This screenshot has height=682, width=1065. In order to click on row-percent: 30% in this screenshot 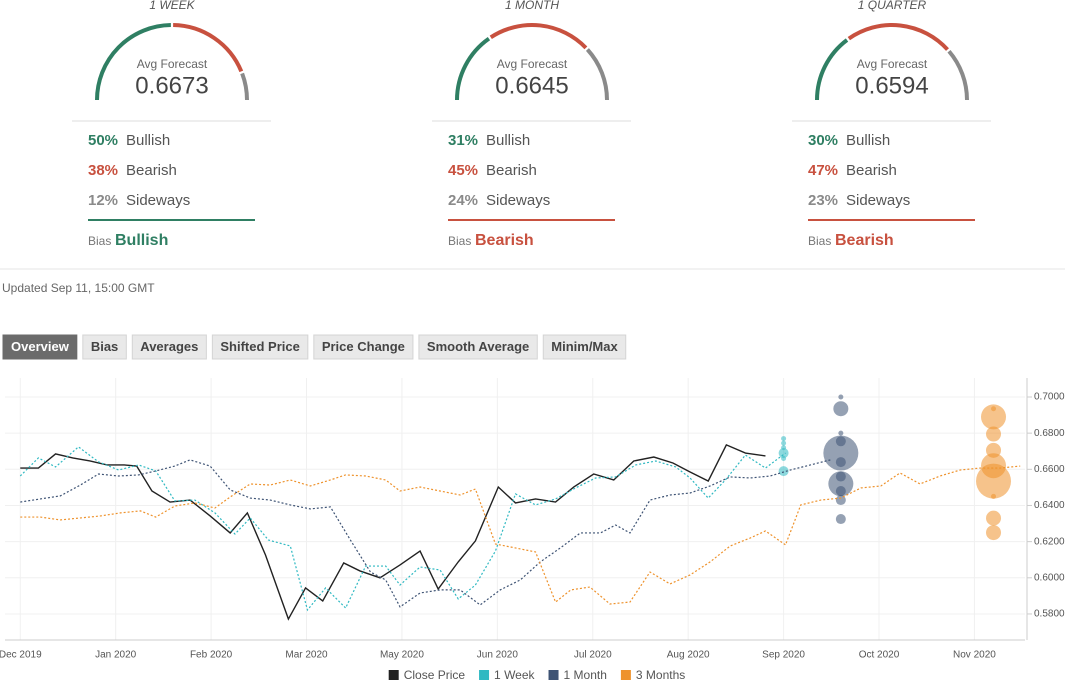, I will do `click(823, 140)`.